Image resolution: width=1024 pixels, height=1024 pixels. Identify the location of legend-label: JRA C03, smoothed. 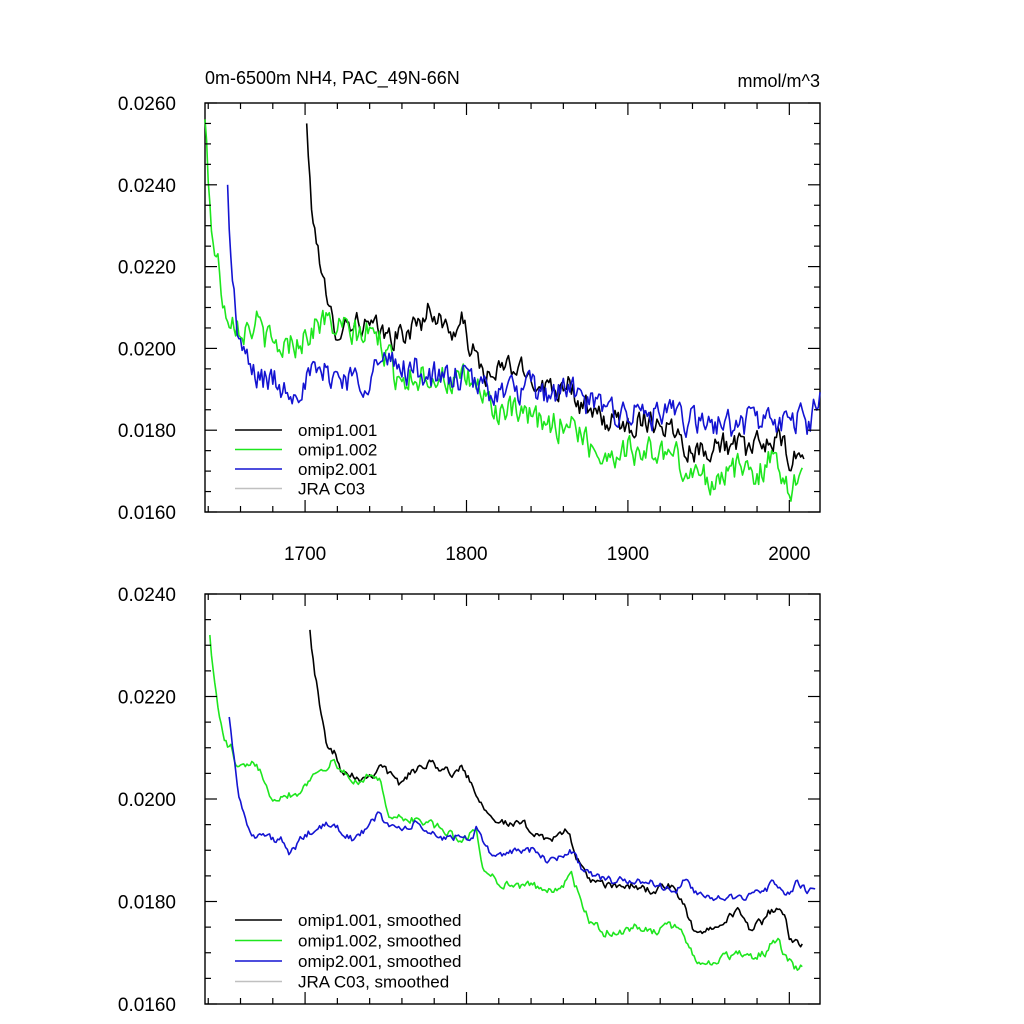
(373, 982).